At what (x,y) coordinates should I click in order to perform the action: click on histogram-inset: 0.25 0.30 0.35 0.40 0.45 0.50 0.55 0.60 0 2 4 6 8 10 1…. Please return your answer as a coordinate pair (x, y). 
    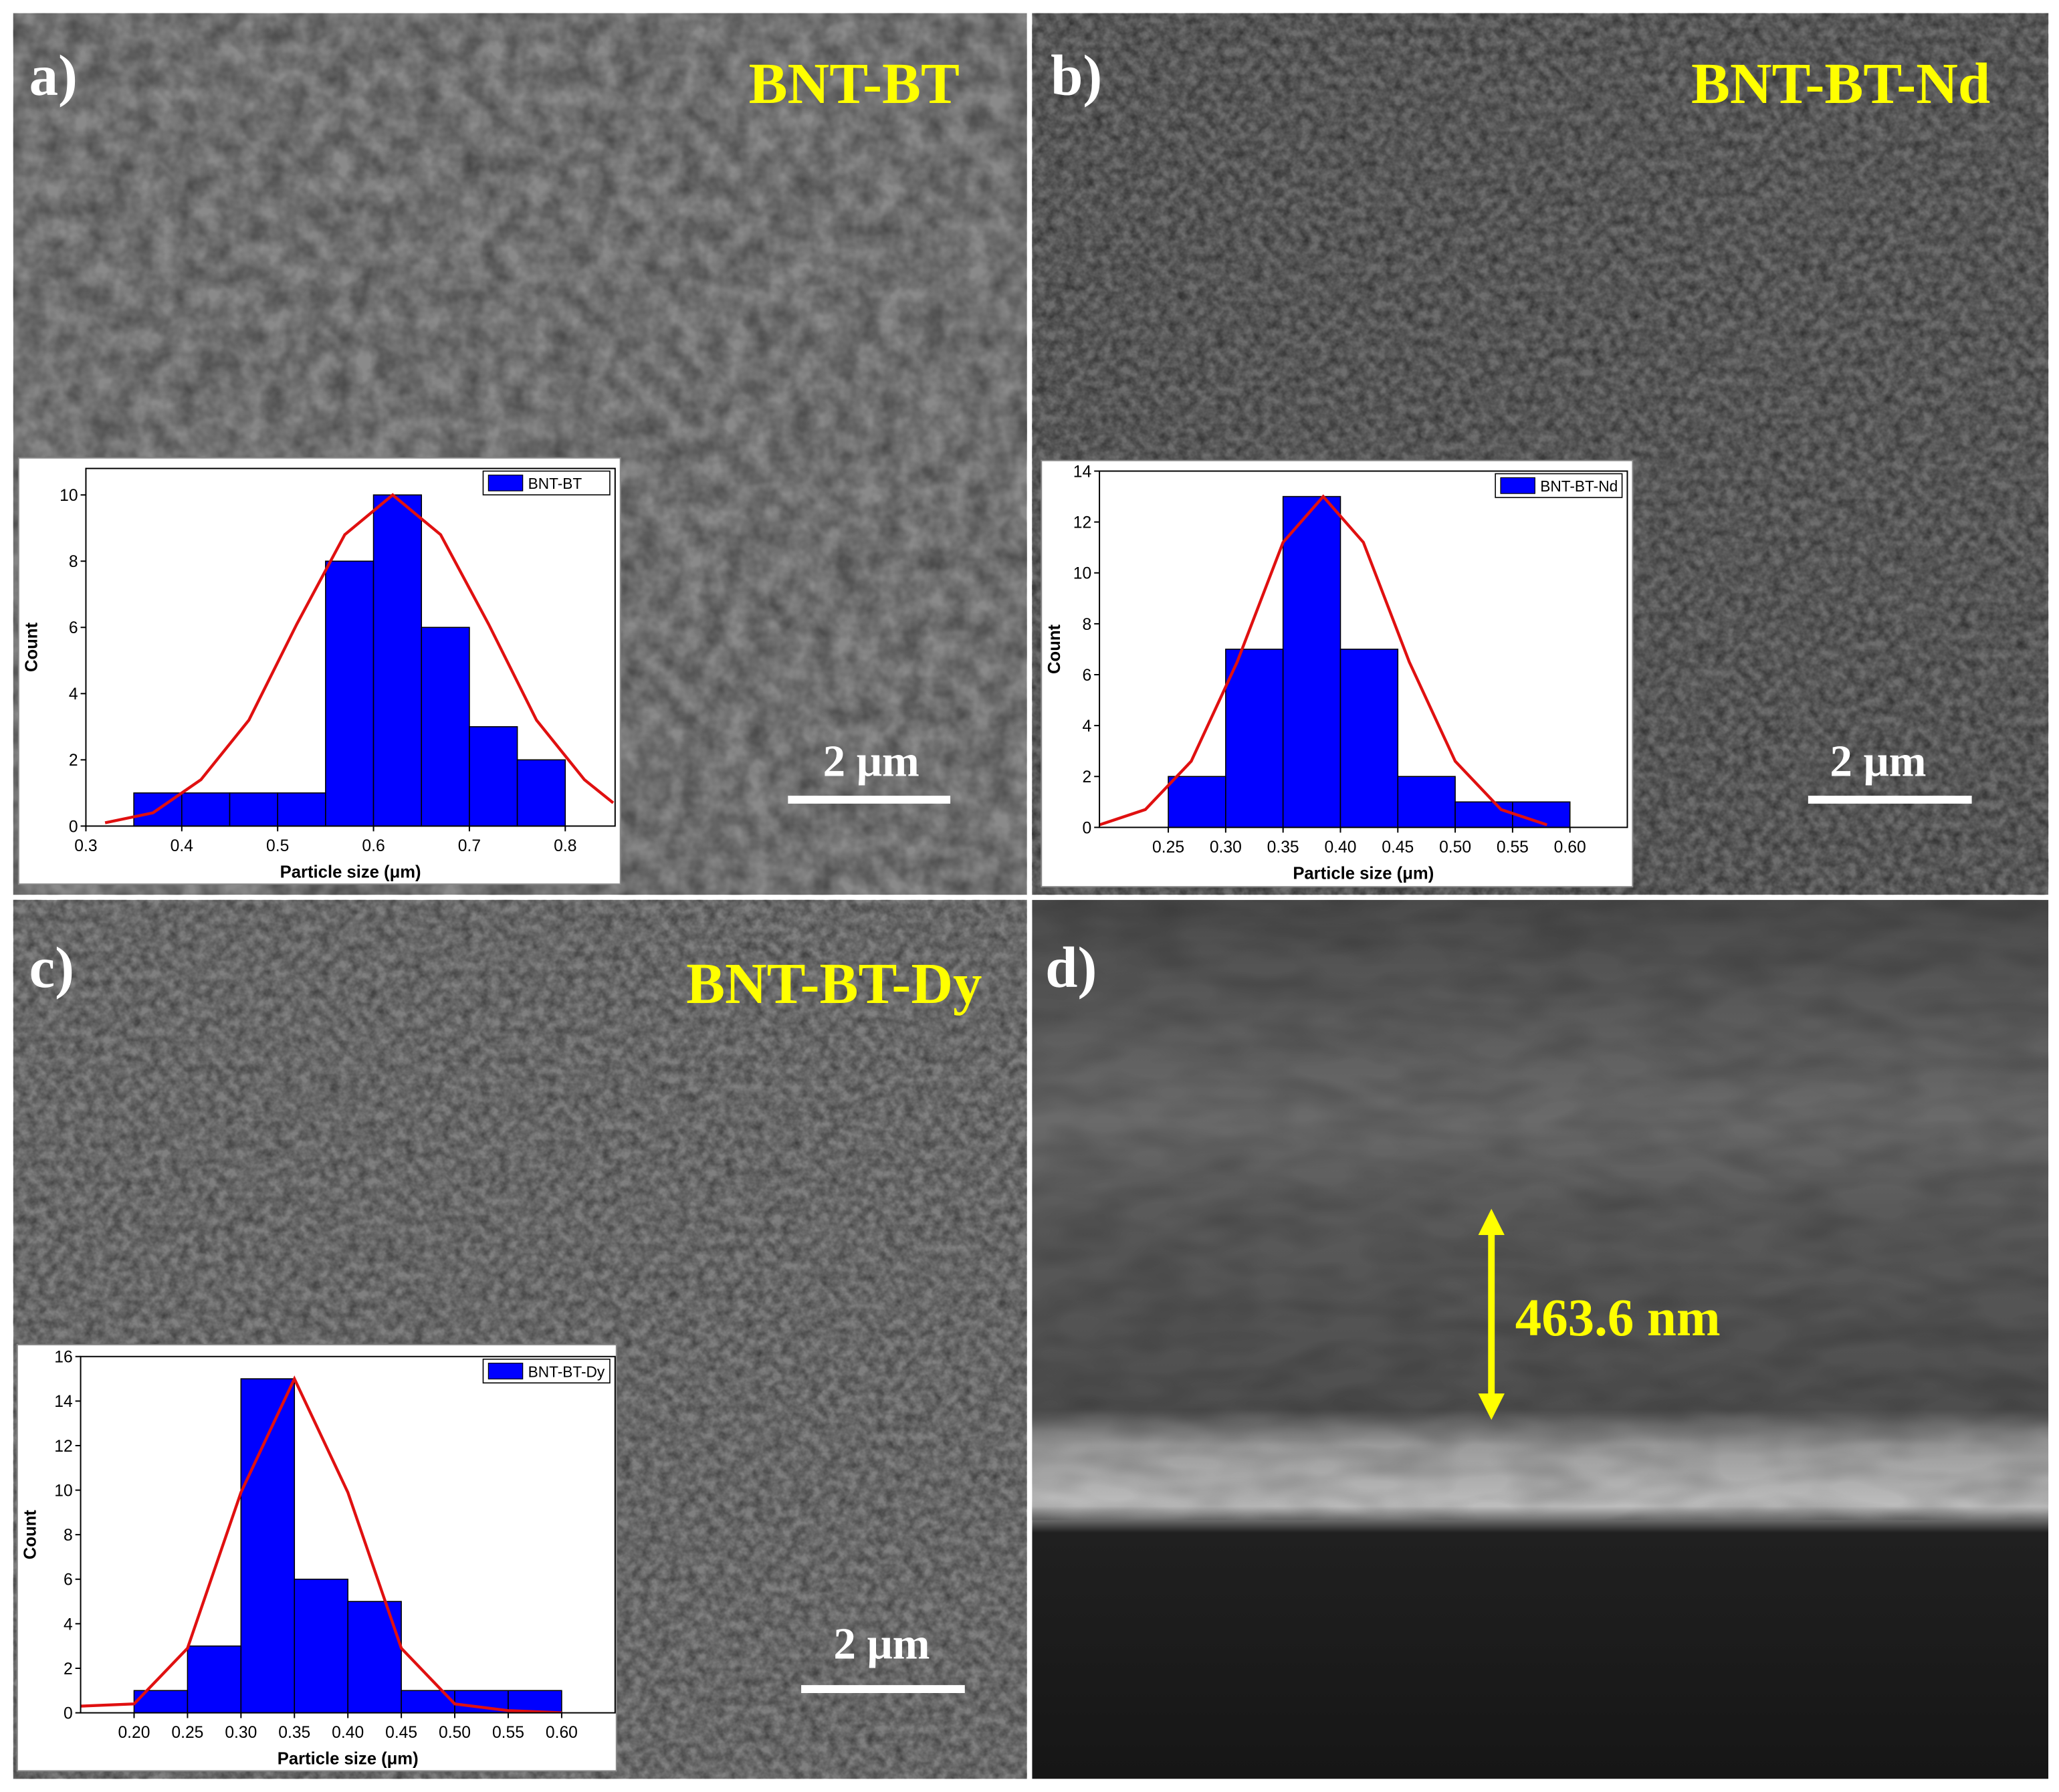
    Looking at the image, I should click on (1337, 673).